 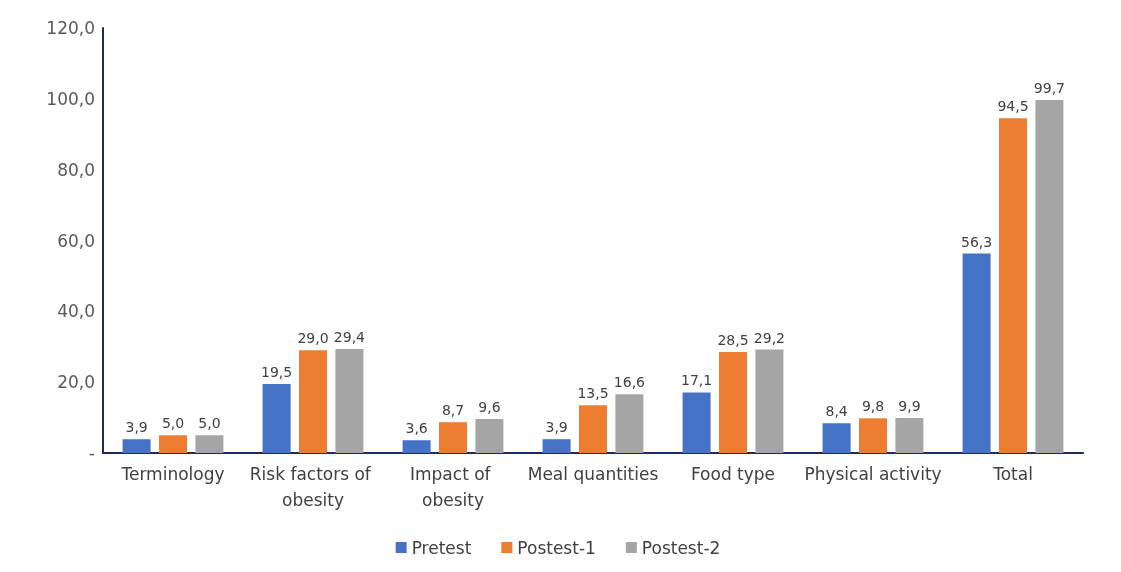 What do you see at coordinates (76, 311) in the screenshot?
I see `y-tick-label: 40,0` at bounding box center [76, 311].